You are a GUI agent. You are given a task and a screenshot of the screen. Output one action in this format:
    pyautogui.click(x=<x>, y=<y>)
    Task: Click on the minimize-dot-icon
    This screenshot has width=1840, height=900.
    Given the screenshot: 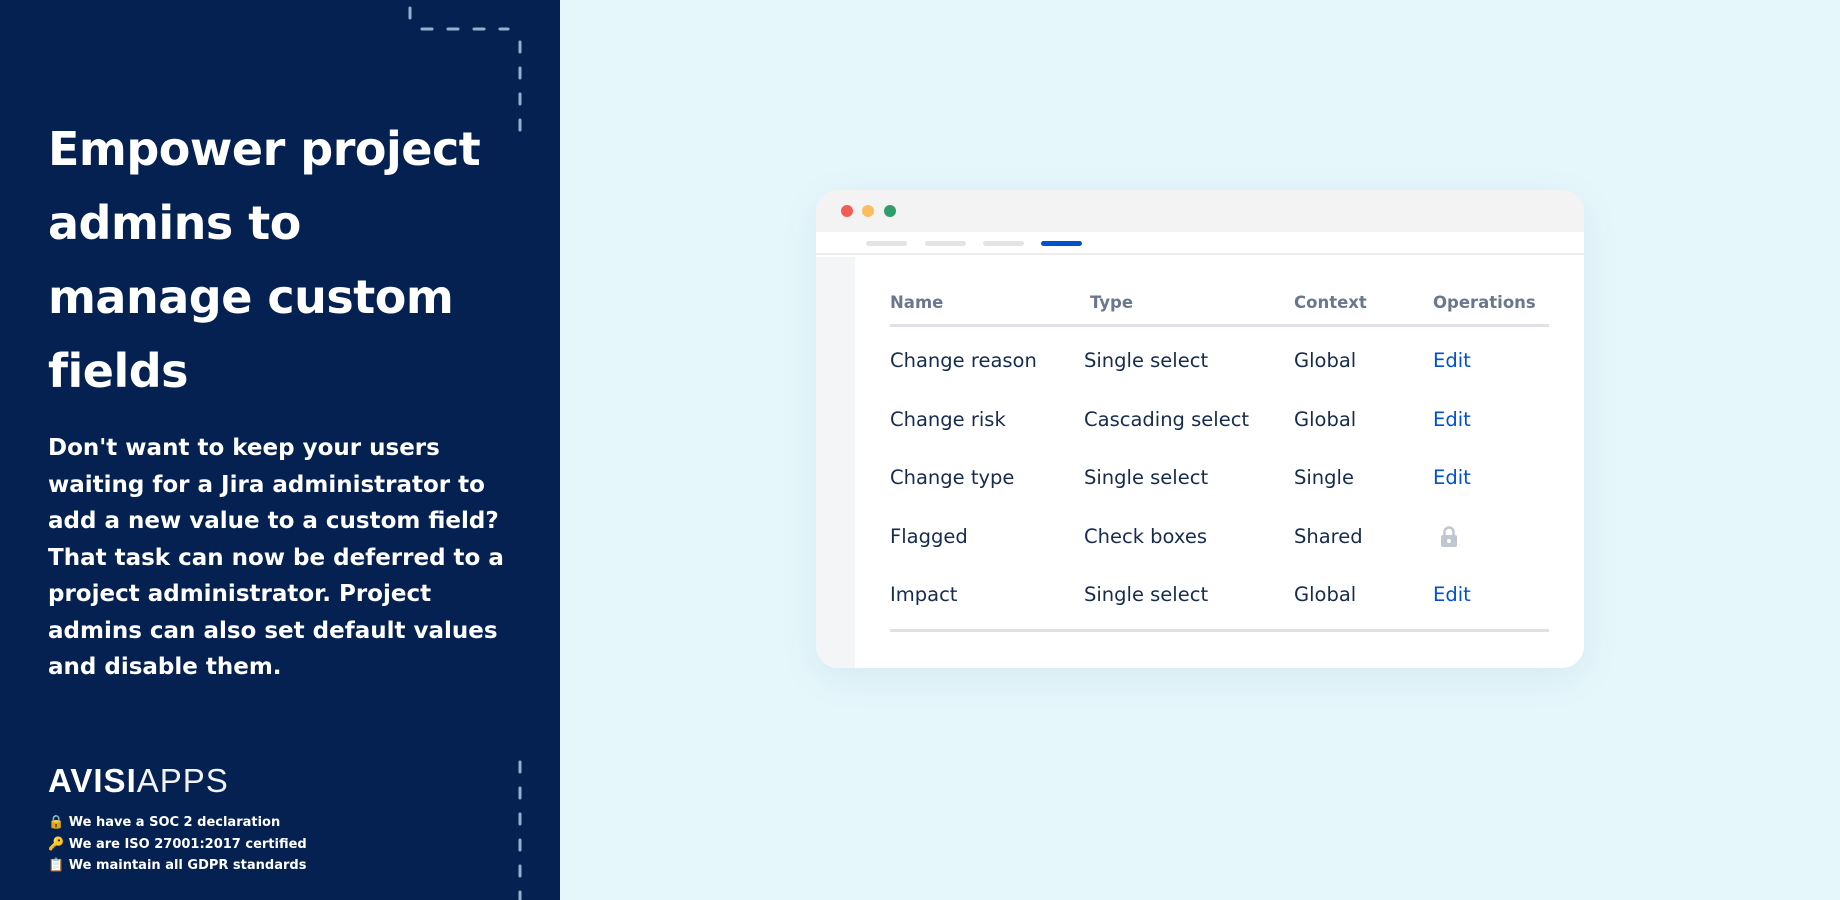 What is the action you would take?
    pyautogui.click(x=868, y=211)
    